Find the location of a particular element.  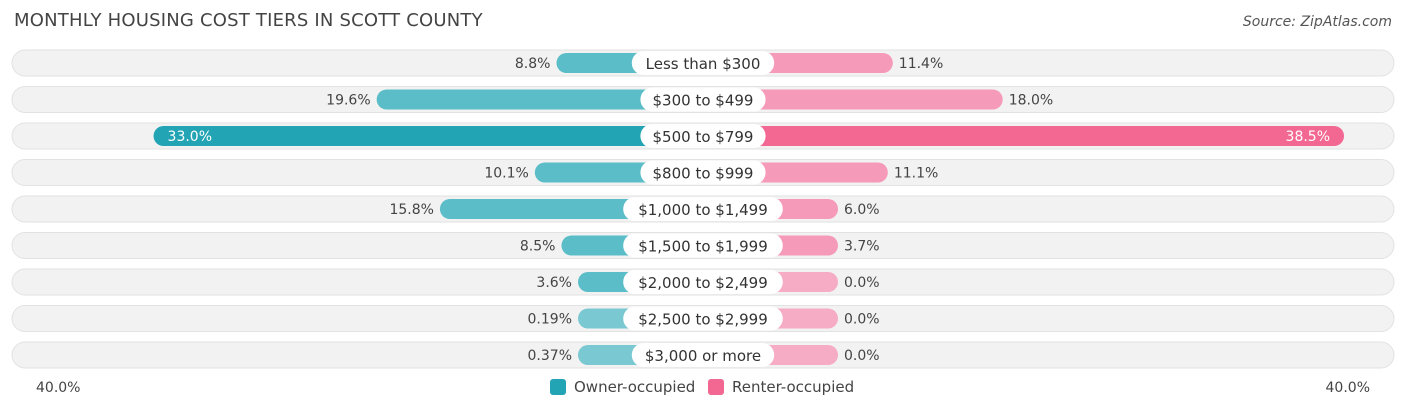

owner-value-label: 0.37% is located at coordinates (550, 356).